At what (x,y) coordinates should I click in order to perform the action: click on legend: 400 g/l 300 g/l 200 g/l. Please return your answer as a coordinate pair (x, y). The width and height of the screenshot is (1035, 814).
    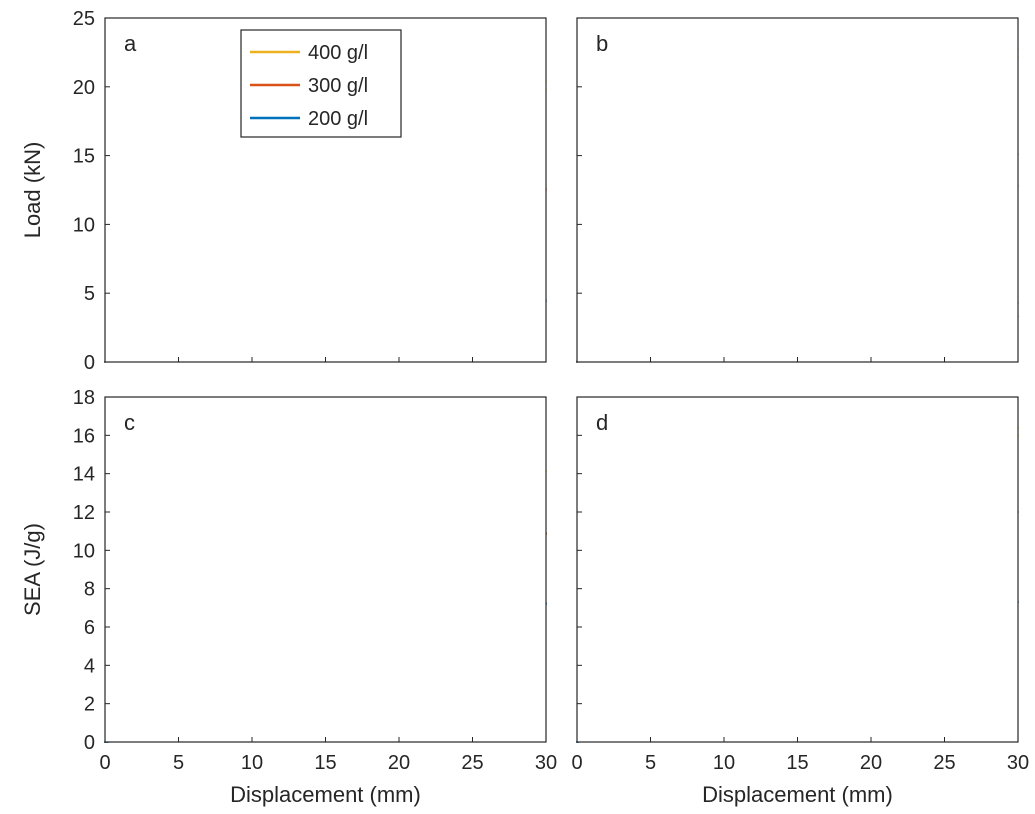
    Looking at the image, I should click on (321, 83).